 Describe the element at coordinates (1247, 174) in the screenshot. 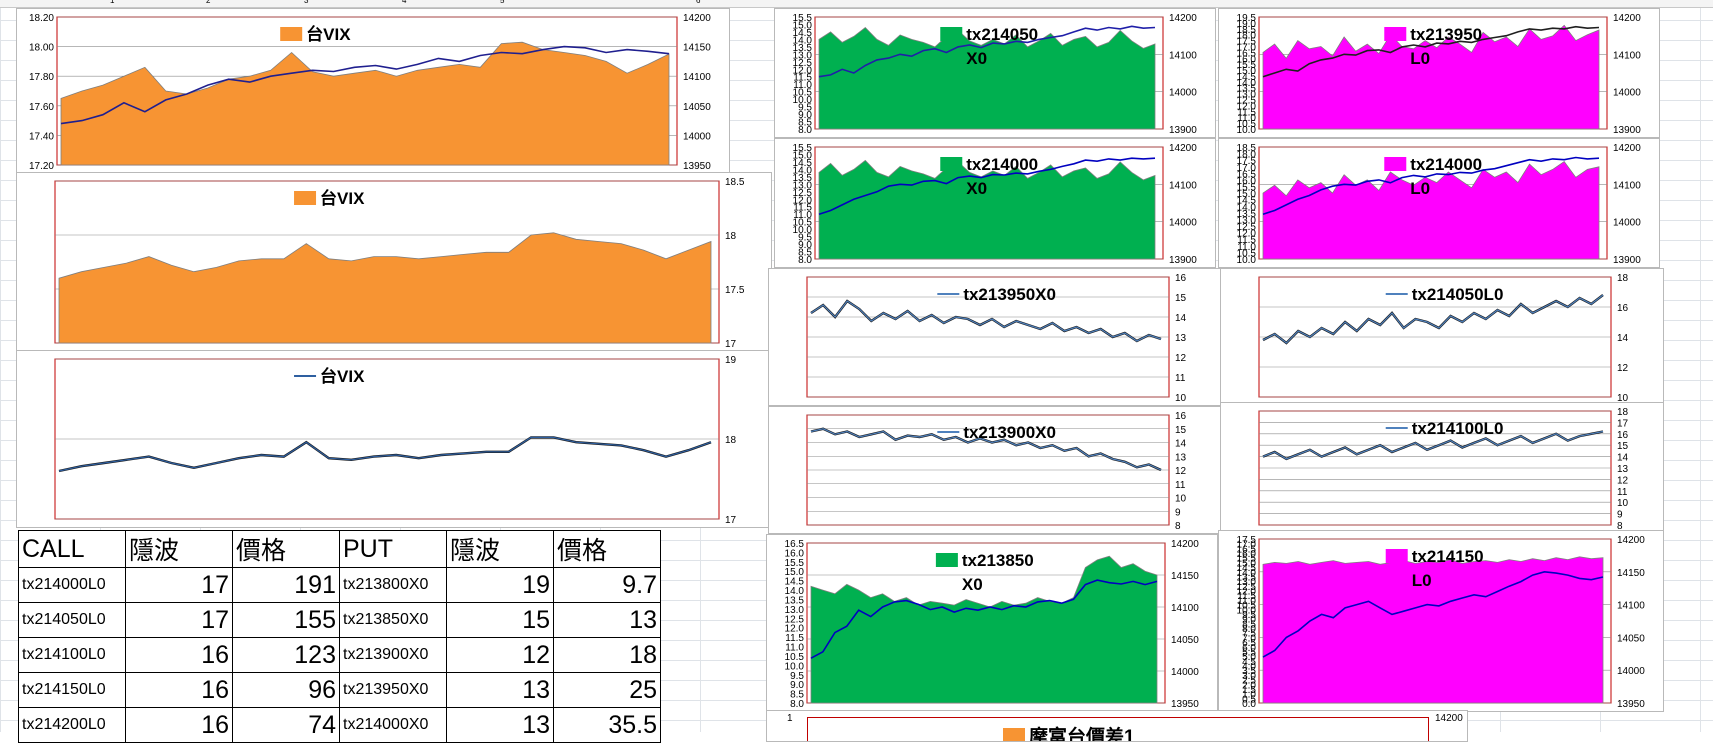

I see `left-tick-label: 16.5` at that location.